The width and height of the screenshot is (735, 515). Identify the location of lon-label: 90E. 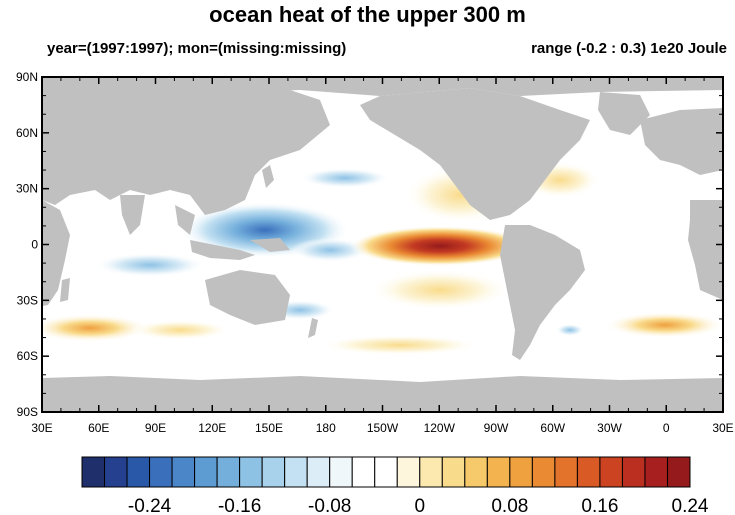
(155, 428).